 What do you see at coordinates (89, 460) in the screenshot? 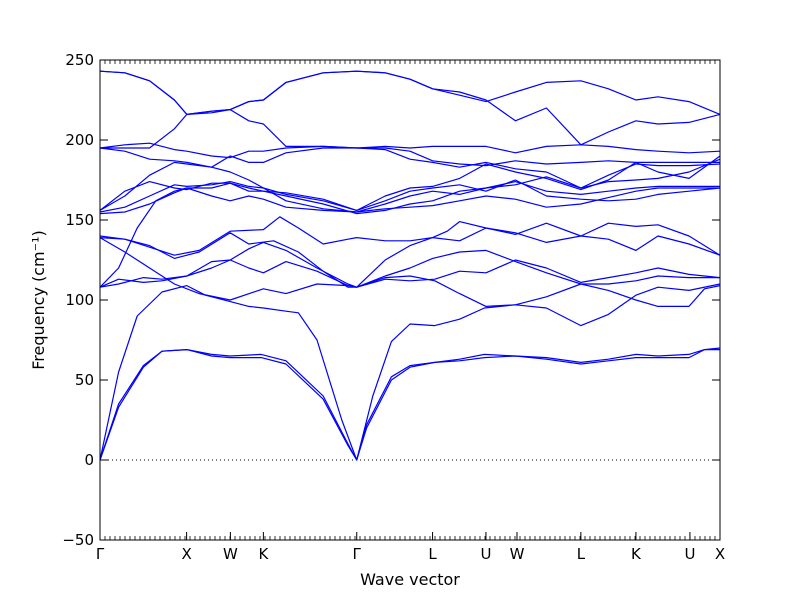
I see `y-tick-label: 0` at bounding box center [89, 460].